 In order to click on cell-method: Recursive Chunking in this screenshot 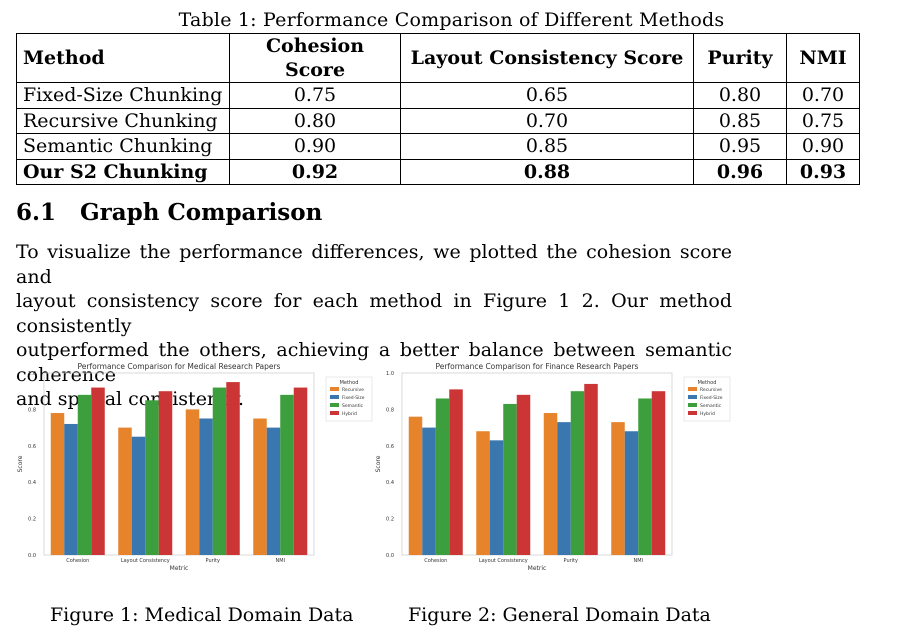, I will do `click(123, 121)`.